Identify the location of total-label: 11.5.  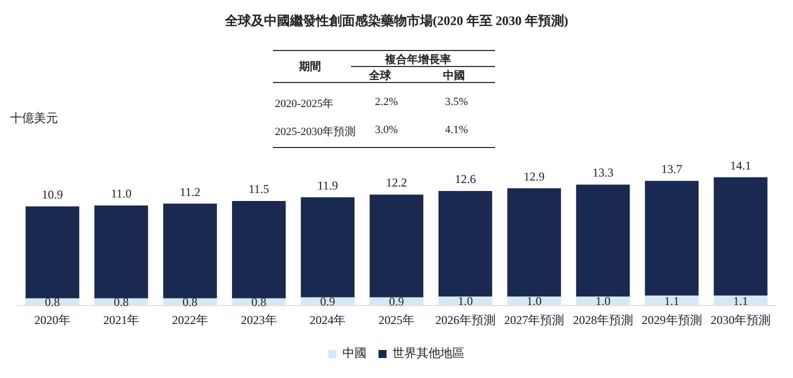
(259, 189).